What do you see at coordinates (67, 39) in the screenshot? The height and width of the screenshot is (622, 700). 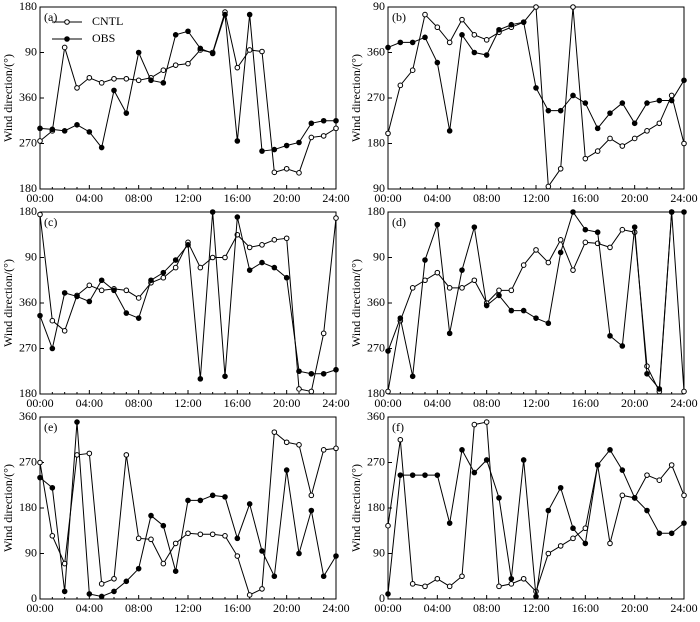 I see `legend-marker` at bounding box center [67, 39].